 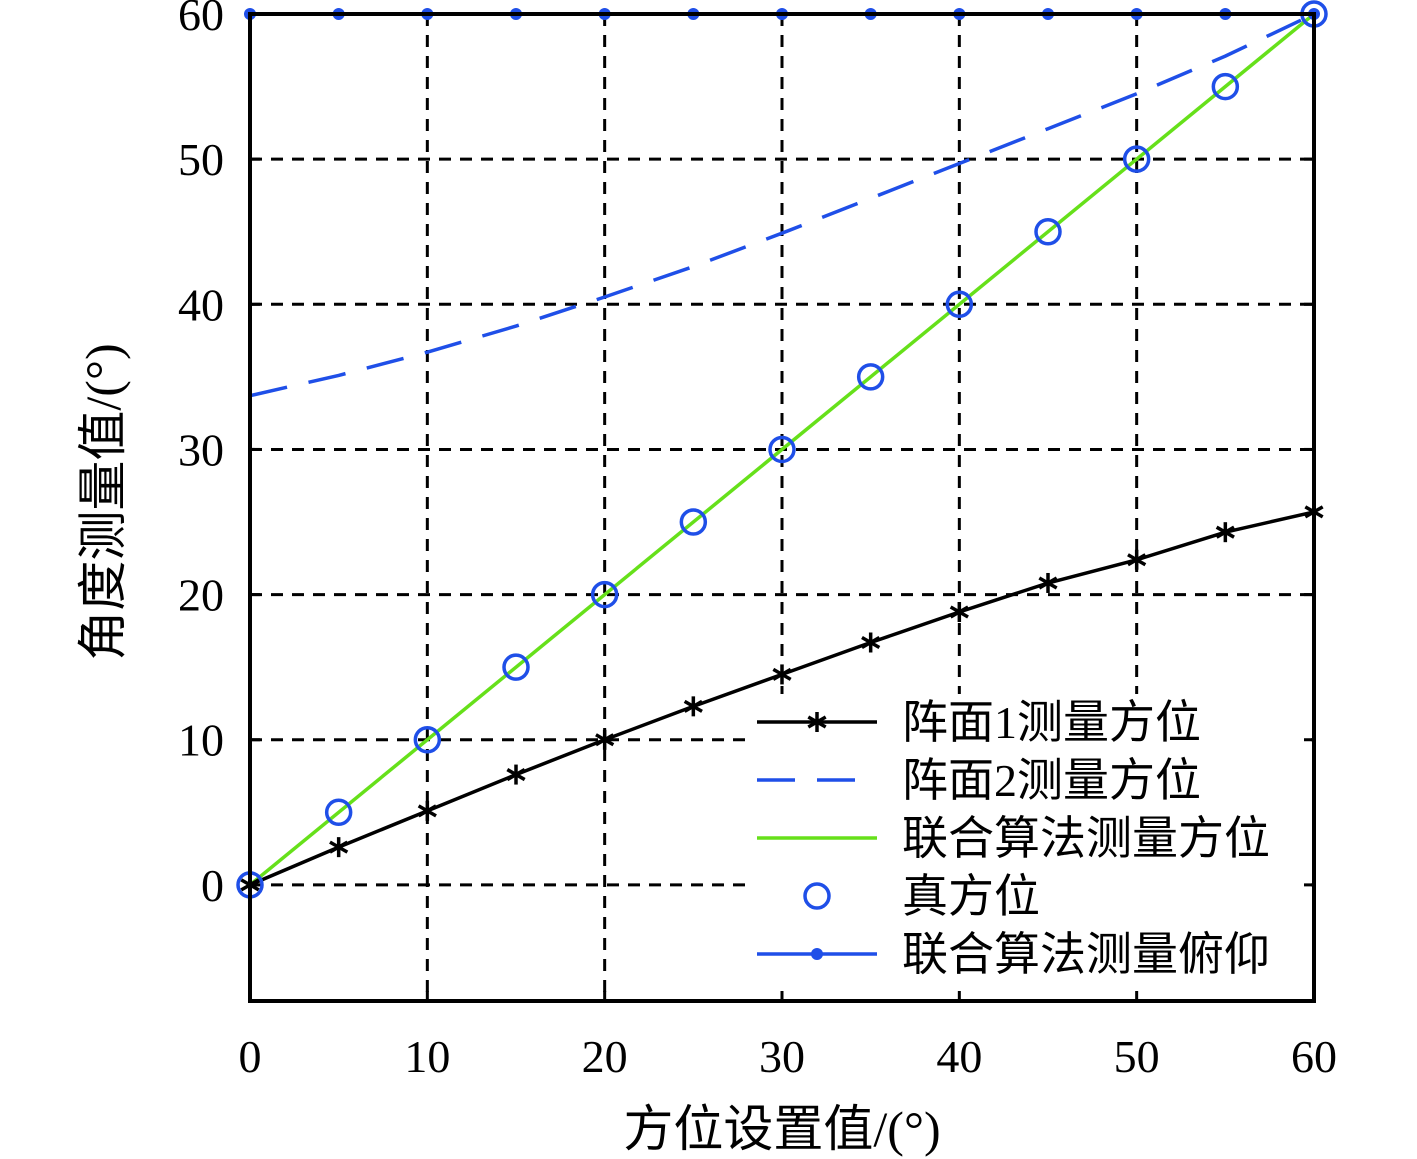 What do you see at coordinates (250, 1056) in the screenshot?
I see `x-tick-label: 0` at bounding box center [250, 1056].